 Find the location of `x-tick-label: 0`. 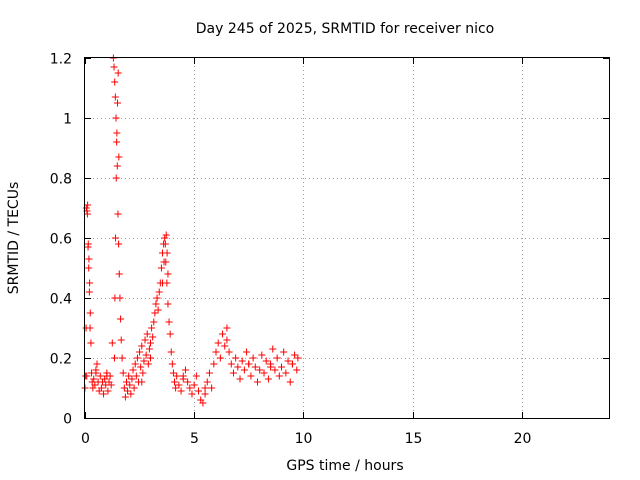

x-tick-label: 0 is located at coordinates (85, 439).